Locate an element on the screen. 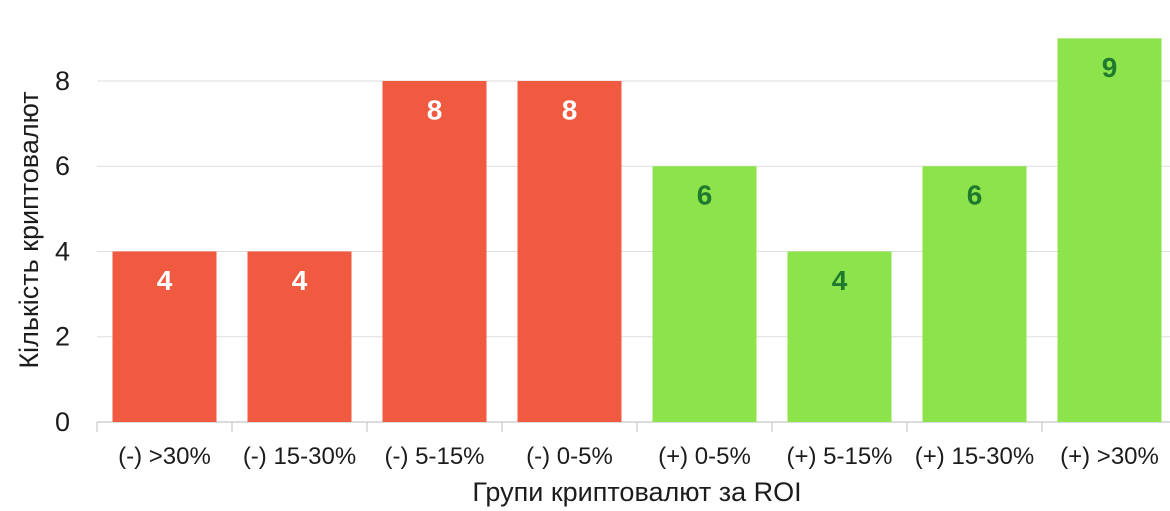  x-tick-label: (+) 15-30% is located at coordinates (974, 456).